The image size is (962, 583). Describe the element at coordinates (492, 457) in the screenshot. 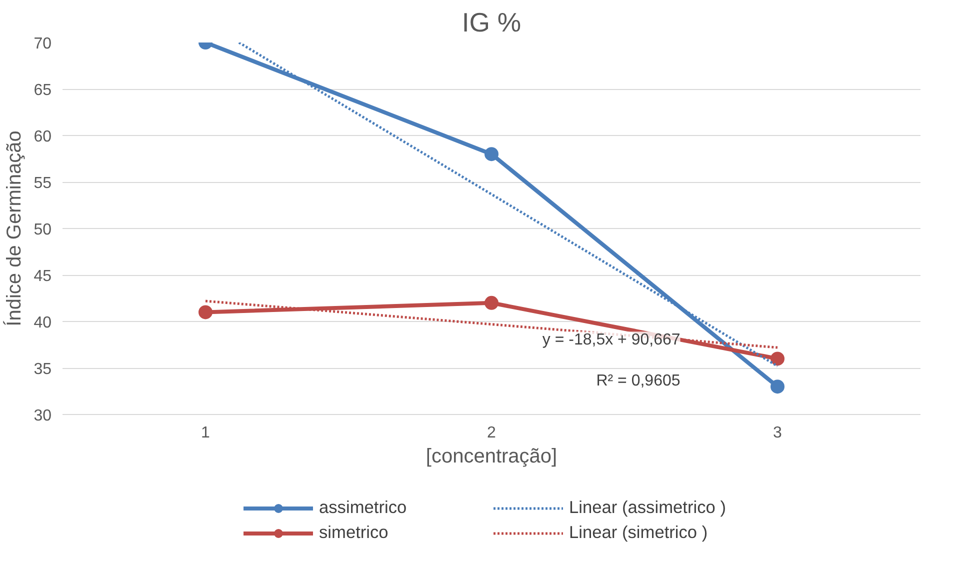

I see `x-axis-title: [concentração]` at that location.